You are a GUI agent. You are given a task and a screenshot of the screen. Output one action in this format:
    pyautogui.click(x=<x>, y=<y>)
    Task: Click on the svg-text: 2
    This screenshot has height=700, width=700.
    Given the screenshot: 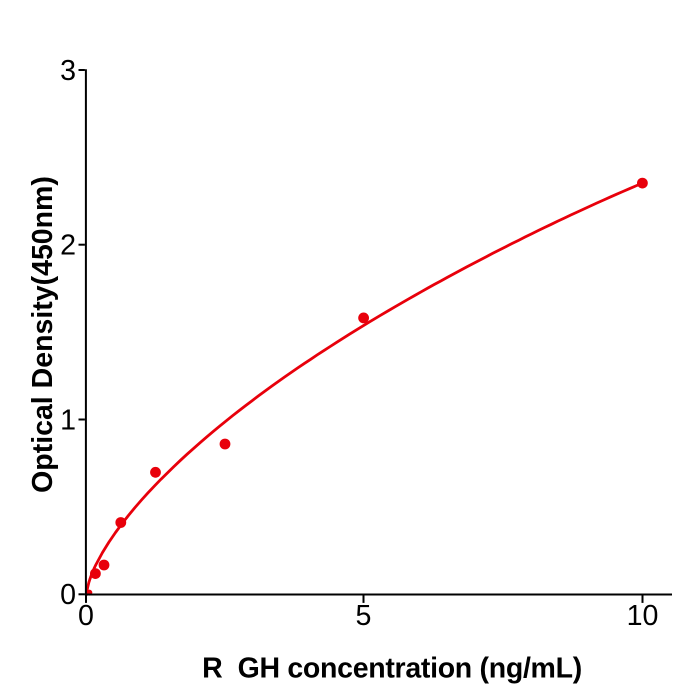 What is the action you would take?
    pyautogui.click(x=68, y=246)
    